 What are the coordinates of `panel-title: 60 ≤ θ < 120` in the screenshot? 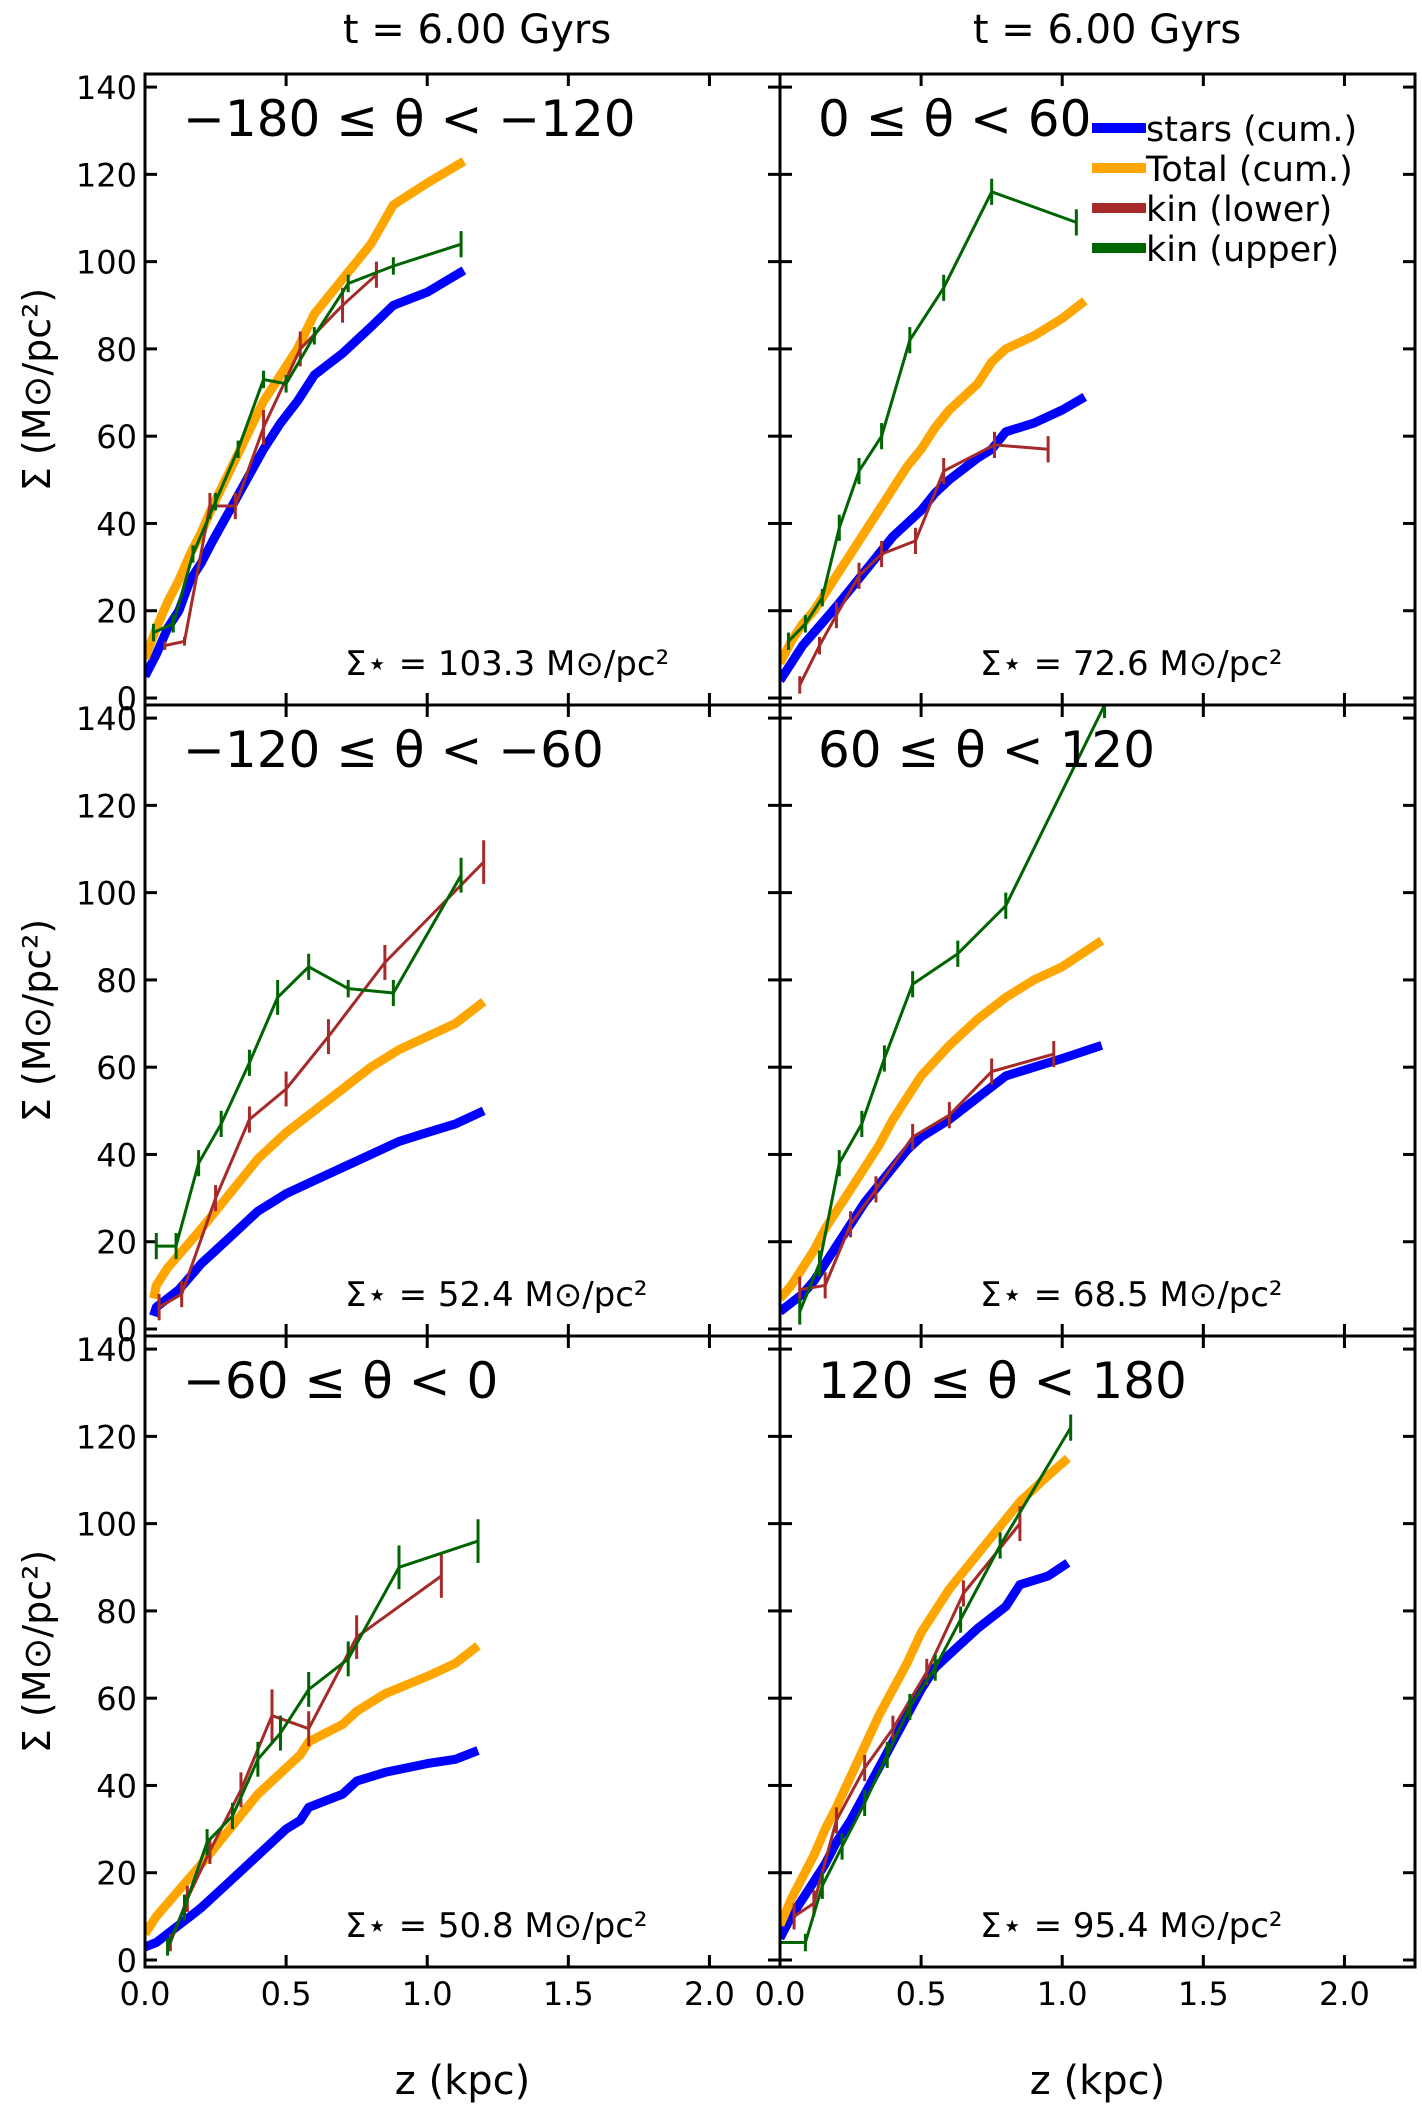 It's located at (986, 750).